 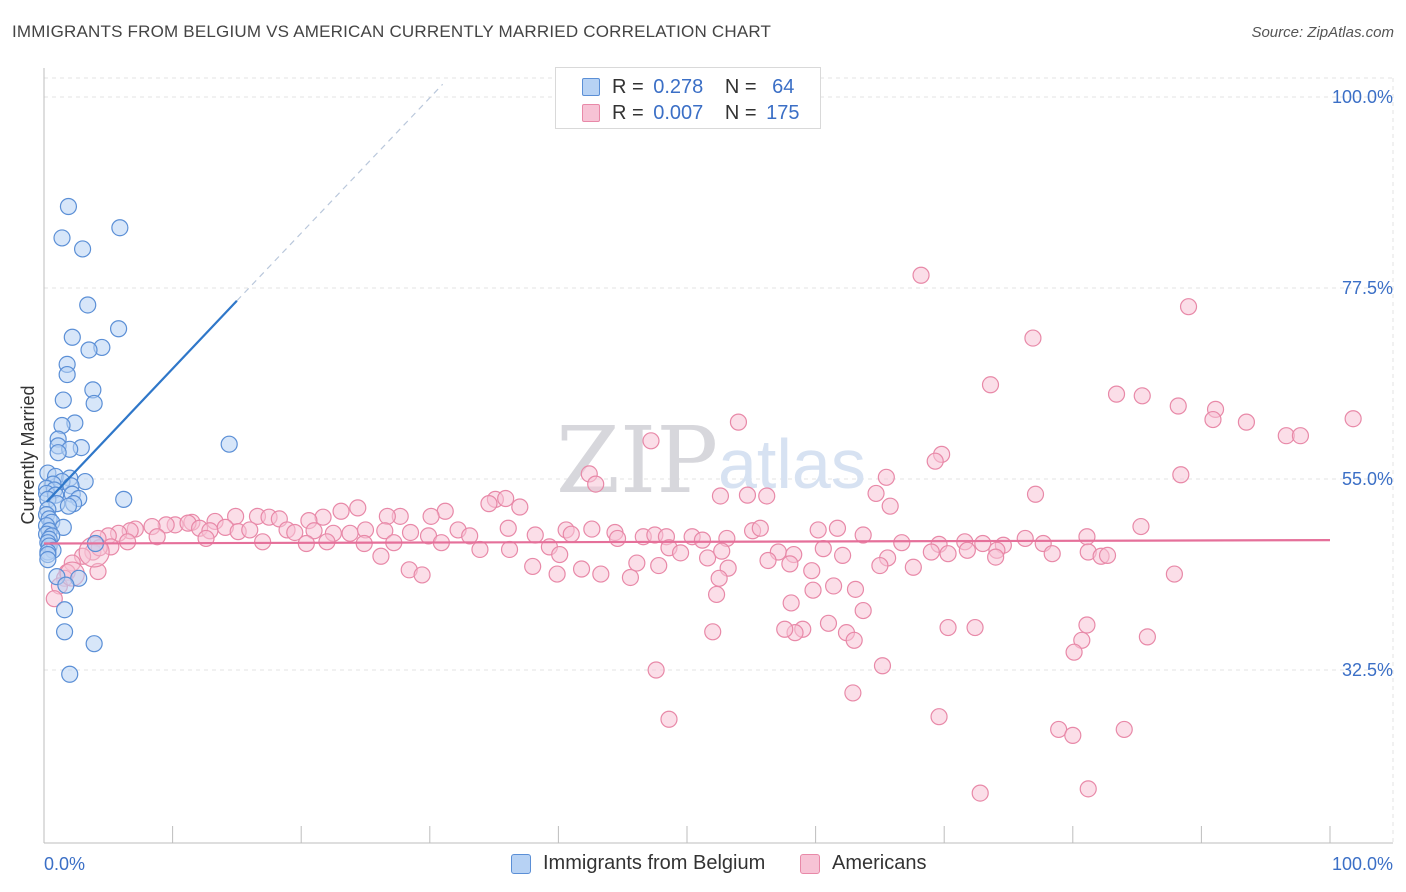 What do you see at coordinates (1367, 288) in the screenshot?
I see `y-tick-label-1: 77.5%` at bounding box center [1367, 288].